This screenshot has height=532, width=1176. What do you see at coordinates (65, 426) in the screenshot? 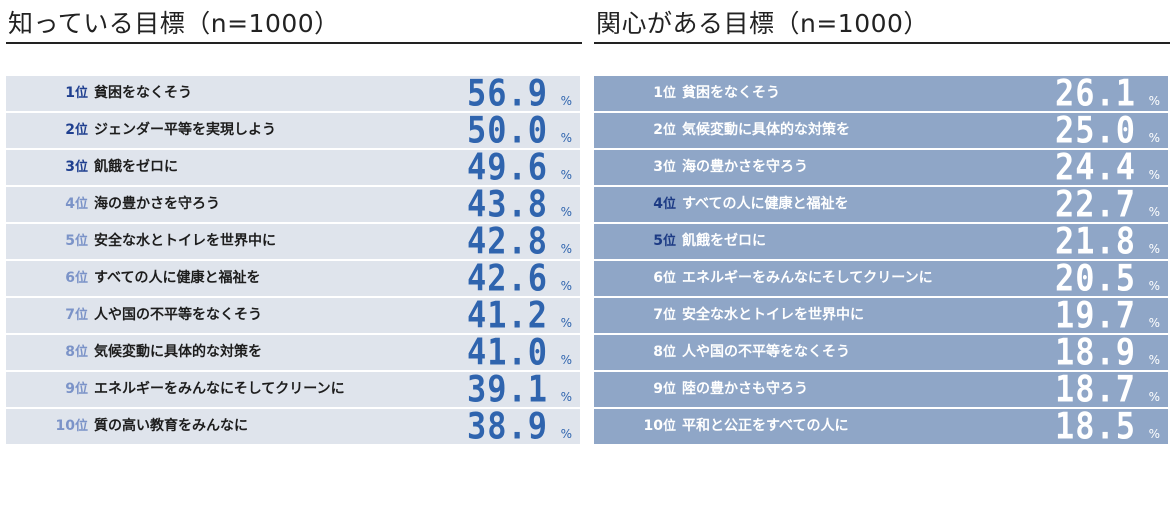
I see `rank-number: 10` at bounding box center [65, 426].